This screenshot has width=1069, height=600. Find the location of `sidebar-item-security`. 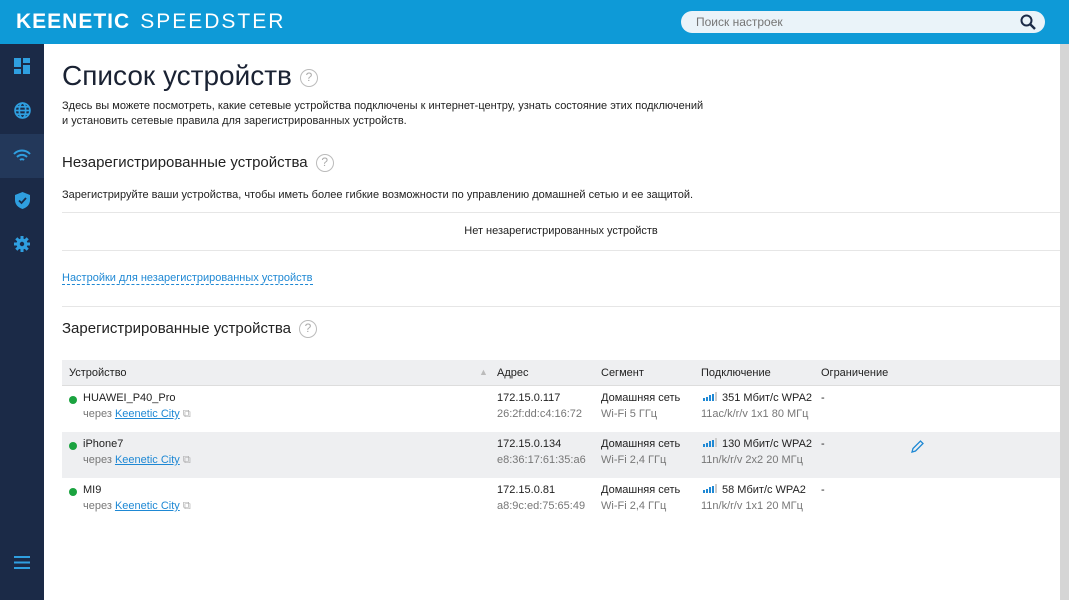

sidebar-item-security is located at coordinates (22, 200).